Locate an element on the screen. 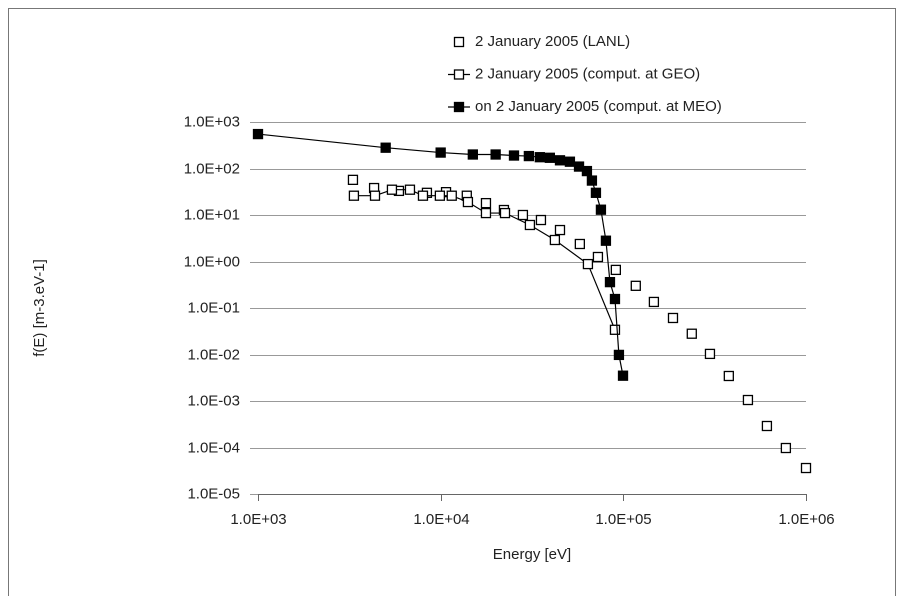  x-tick-label: 1.0E+06 is located at coordinates (806, 519).